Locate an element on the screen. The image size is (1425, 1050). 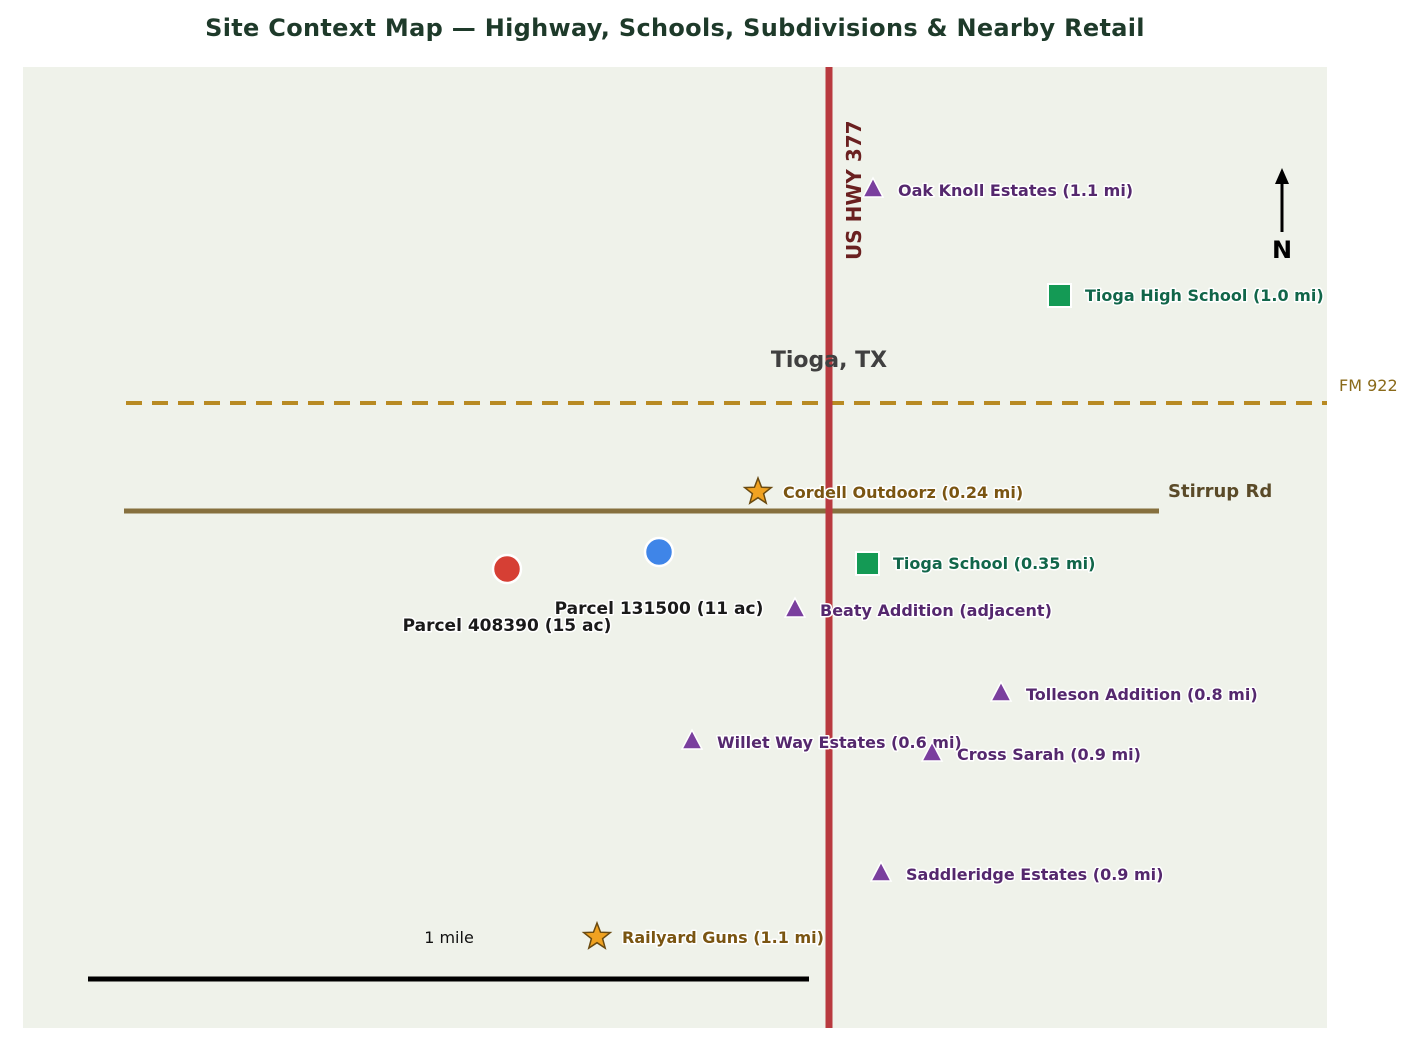
subdivision-beaty-addition: Beaty Addition (adjacent) is located at coordinates (918, 609).